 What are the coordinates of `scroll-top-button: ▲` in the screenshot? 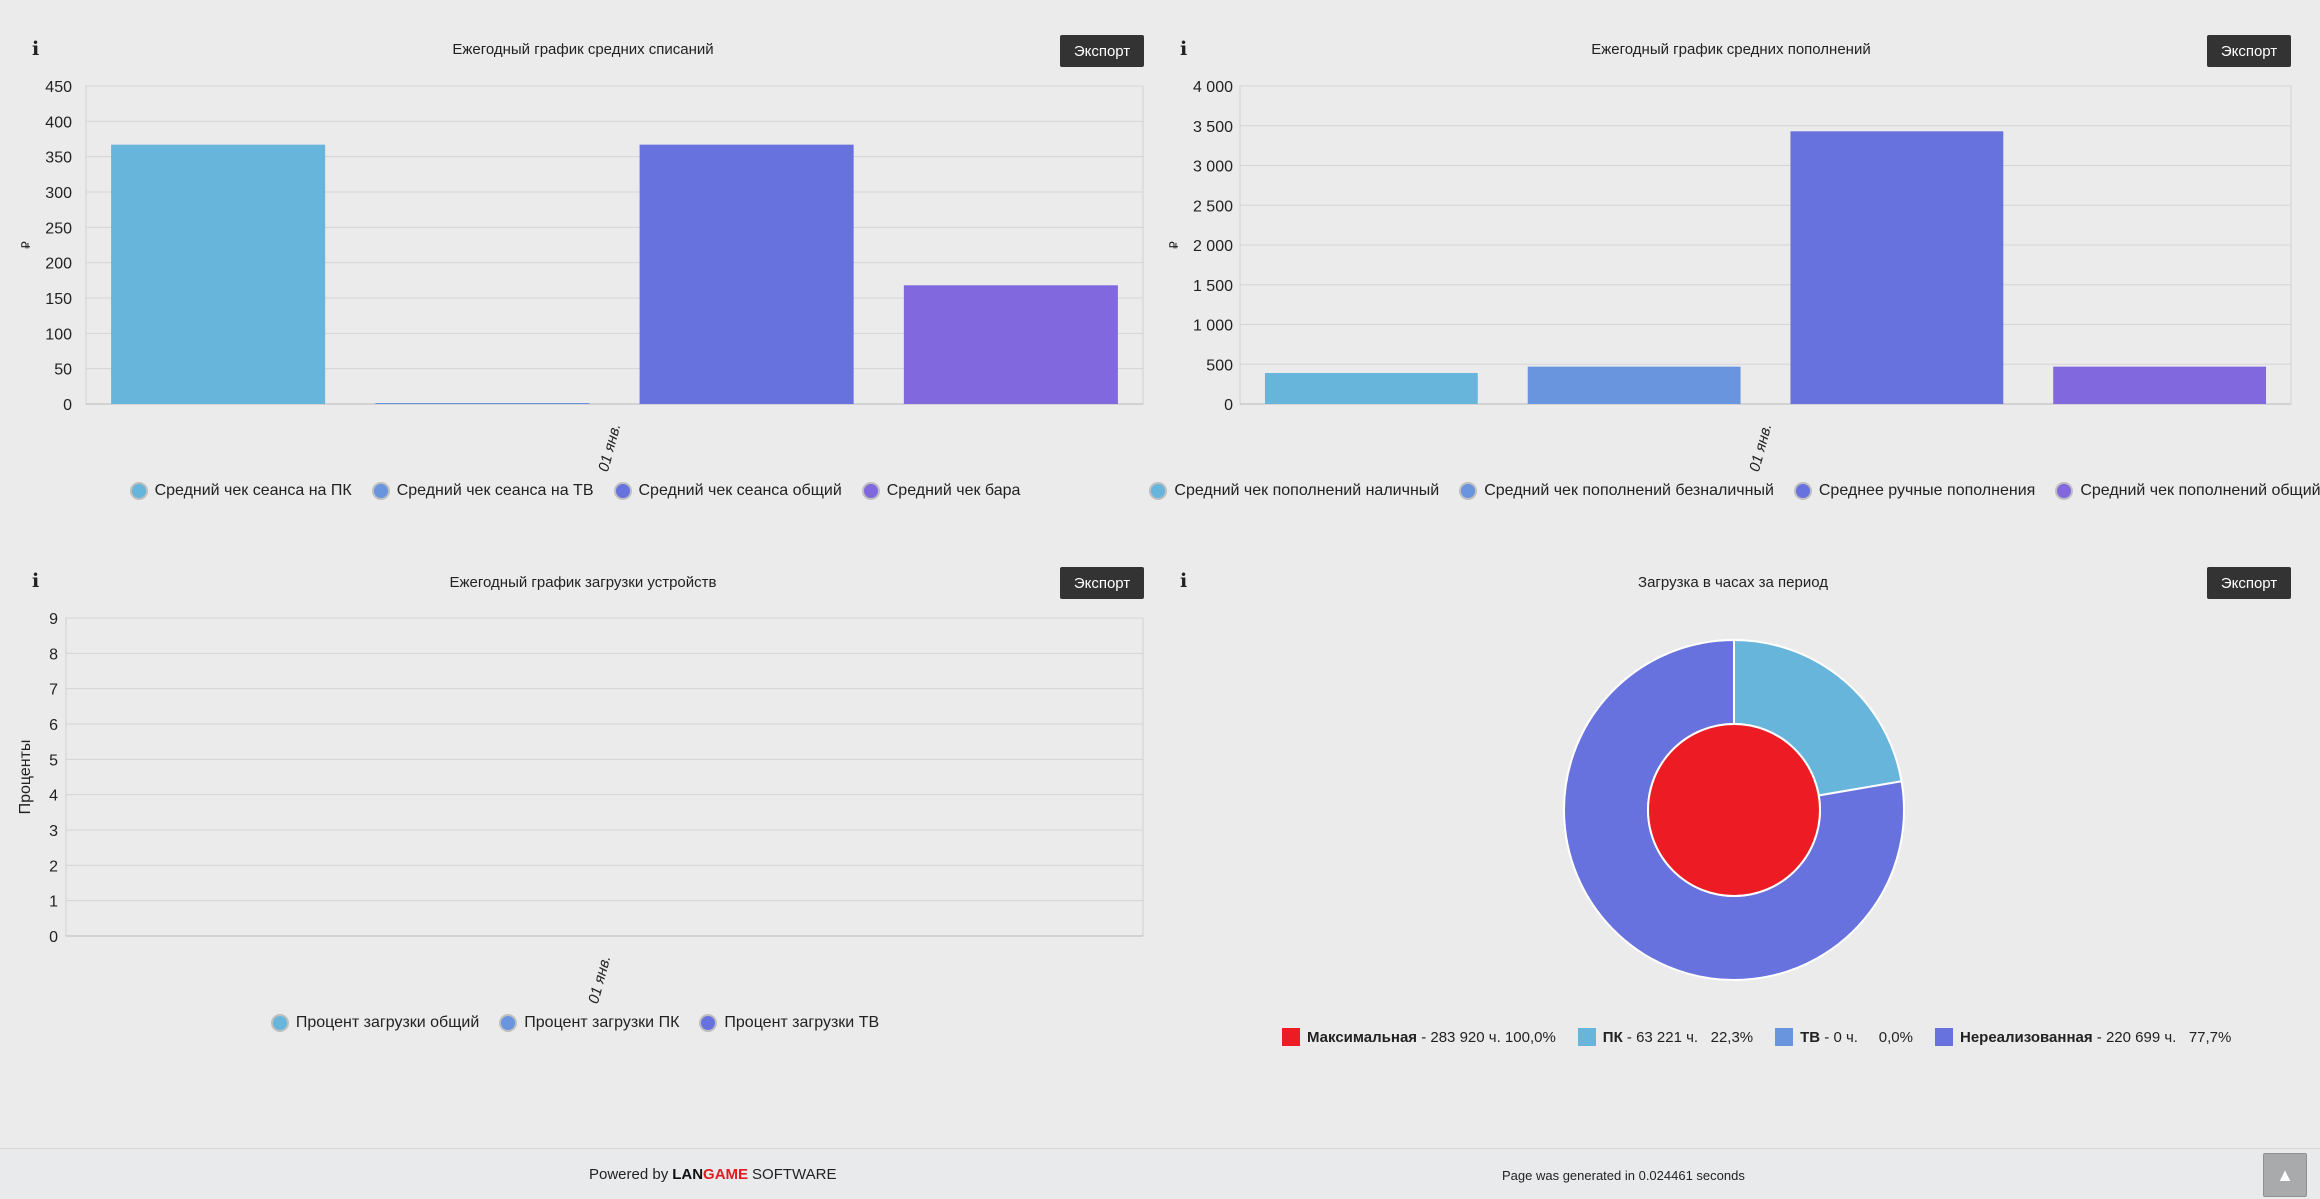 It's located at (2285, 1175).